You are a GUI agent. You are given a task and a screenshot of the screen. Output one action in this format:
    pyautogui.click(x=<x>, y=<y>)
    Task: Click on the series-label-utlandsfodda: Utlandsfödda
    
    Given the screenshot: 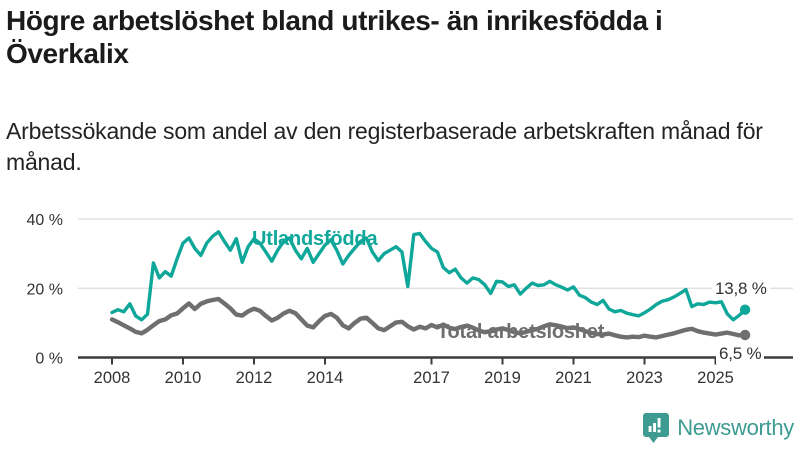 What is the action you would take?
    pyautogui.click(x=315, y=239)
    